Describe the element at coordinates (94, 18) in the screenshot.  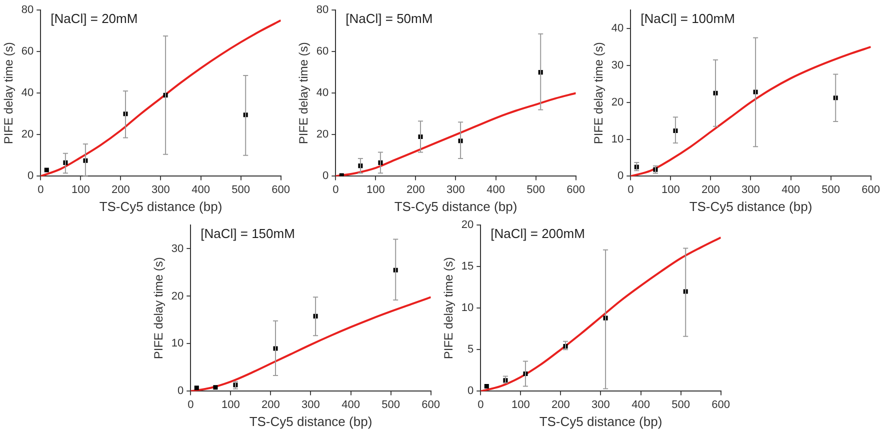
I see `annotation: [NaCl] = 20mM` at that location.